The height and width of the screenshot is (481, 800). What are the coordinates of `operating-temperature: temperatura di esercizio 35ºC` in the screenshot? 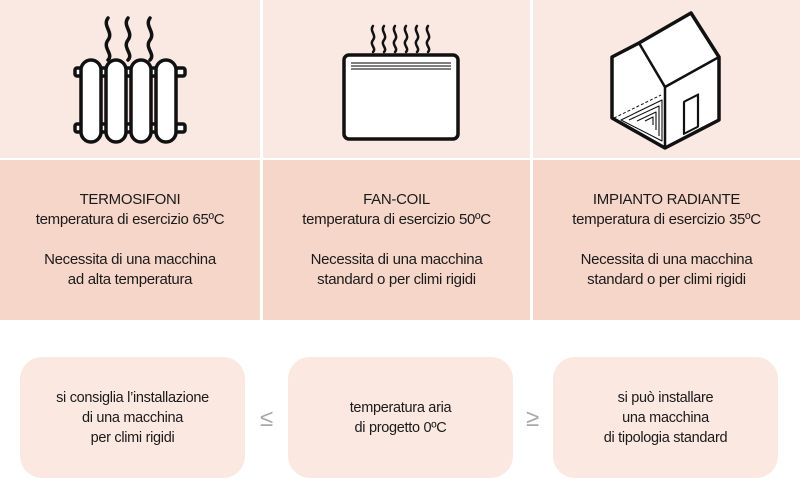 It's located at (666, 219).